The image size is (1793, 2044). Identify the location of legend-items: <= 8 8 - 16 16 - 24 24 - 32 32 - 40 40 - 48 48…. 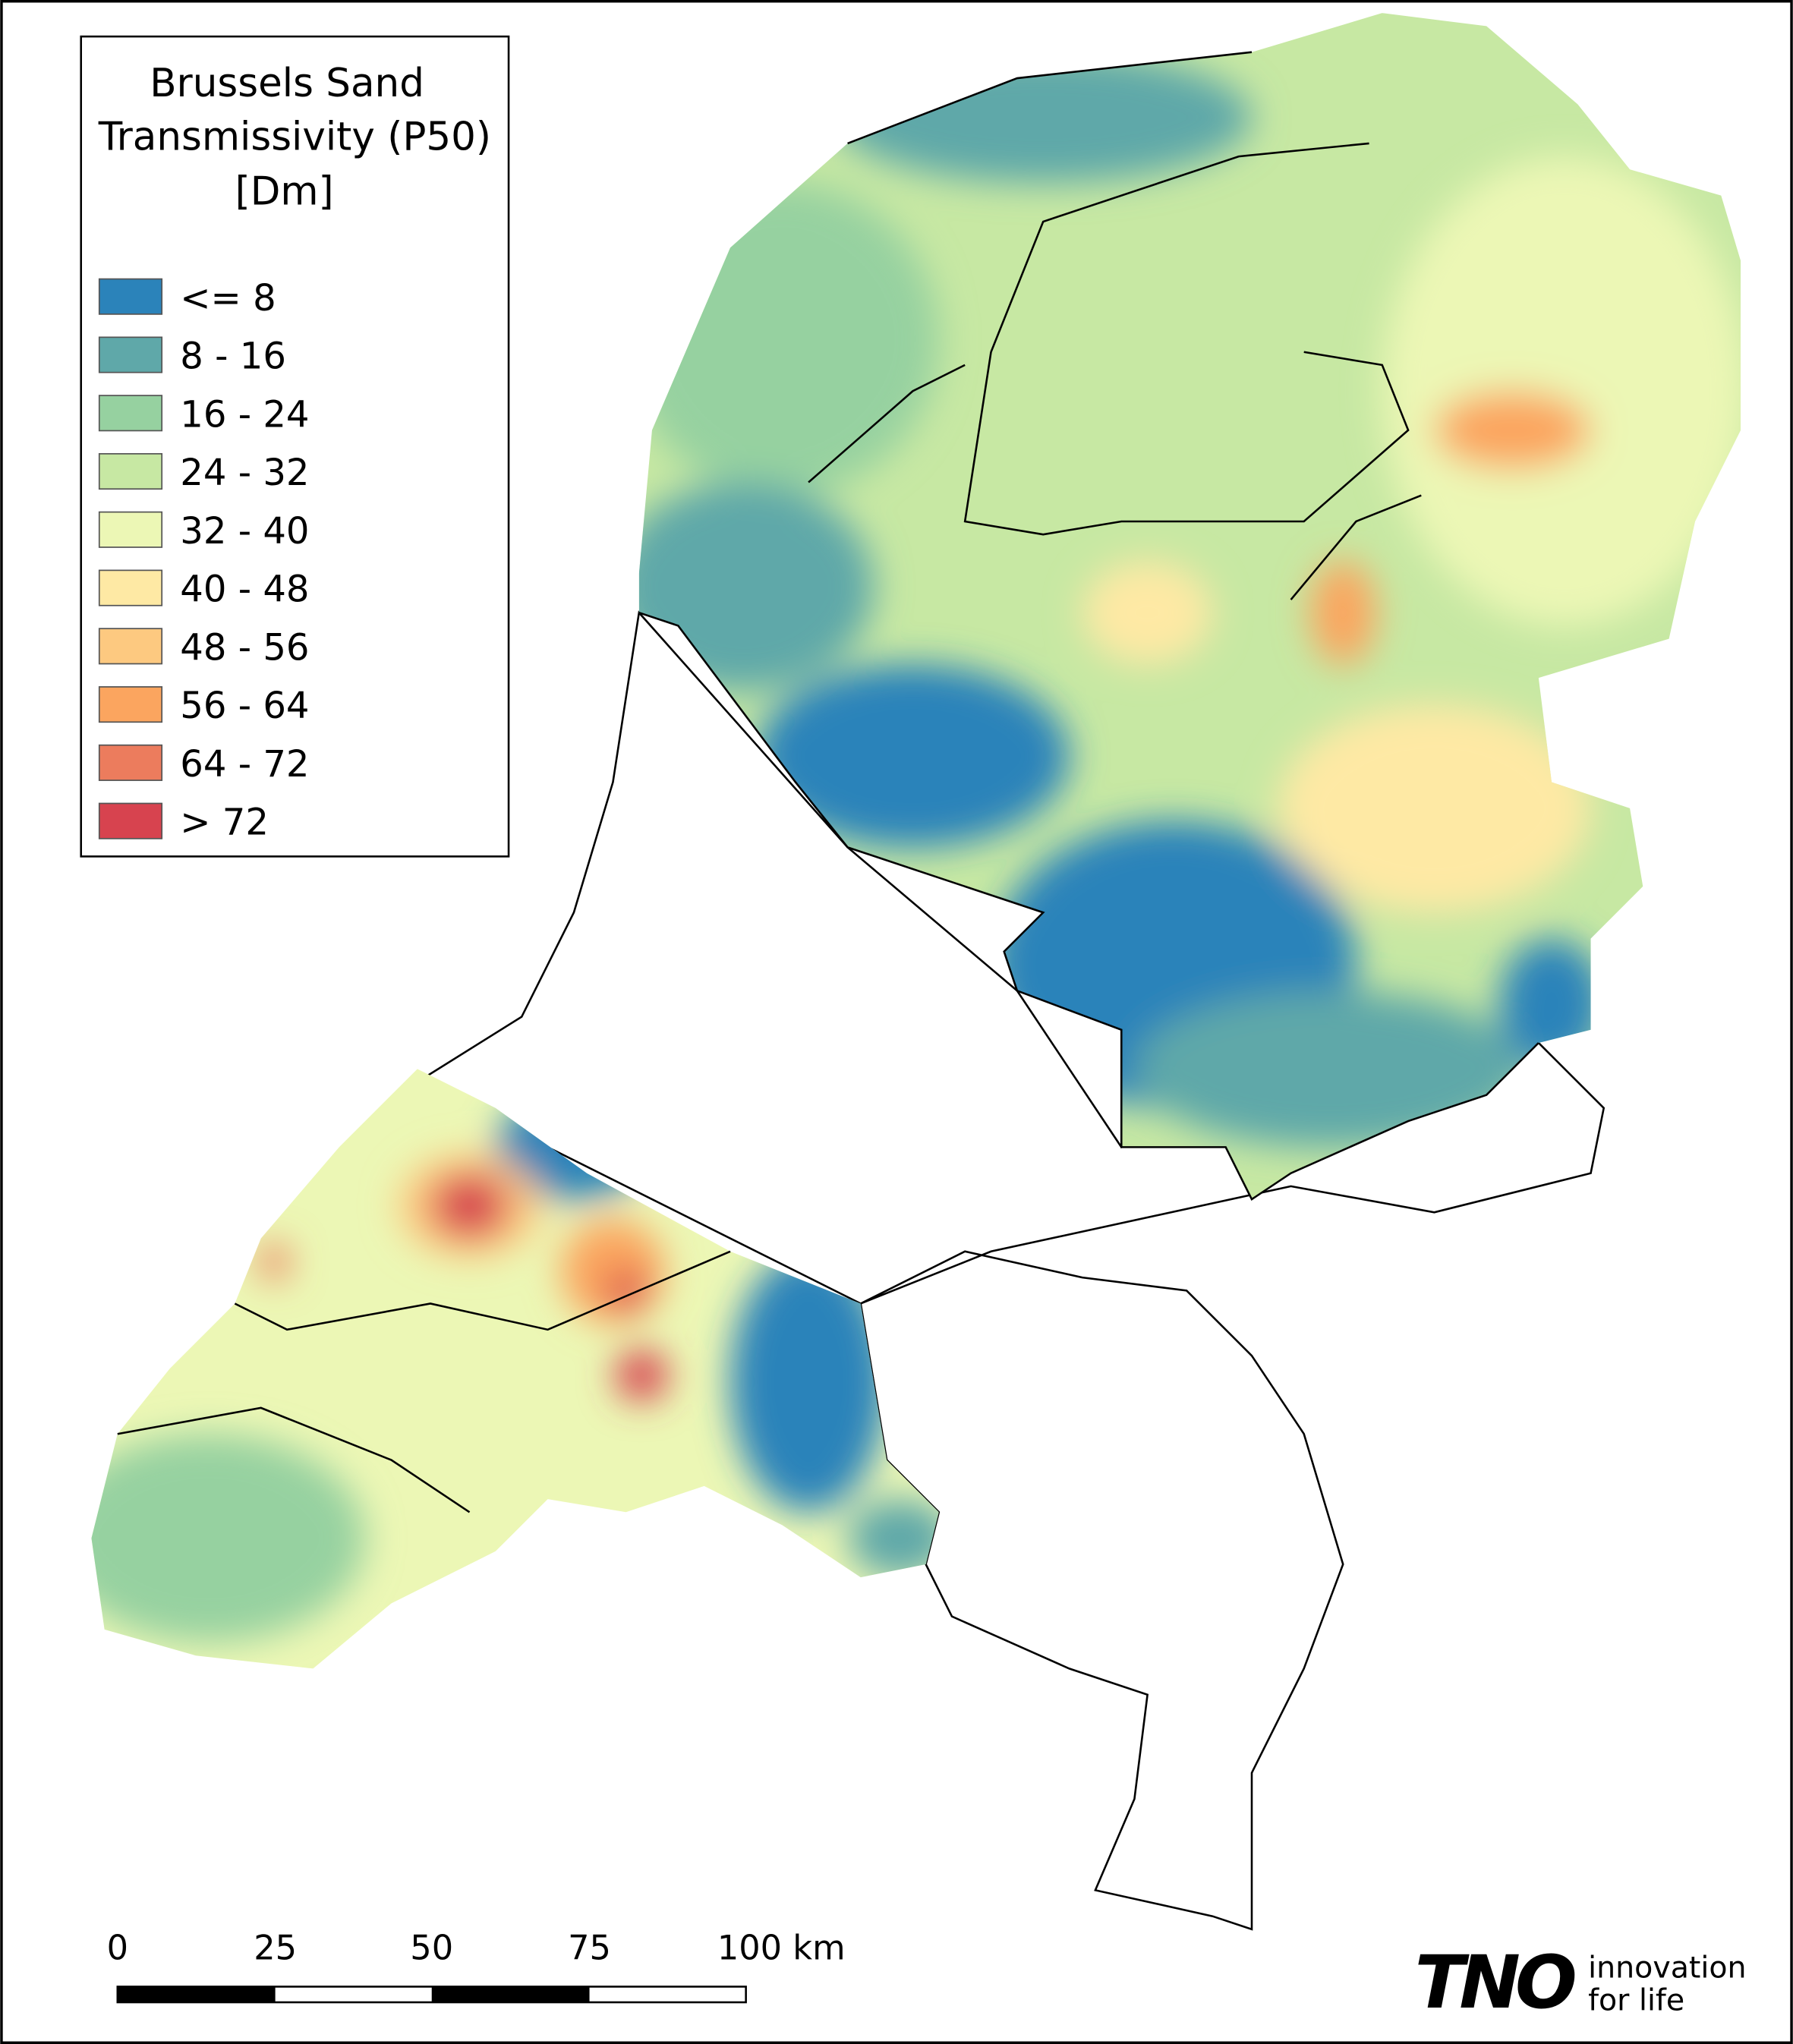
(204, 560).